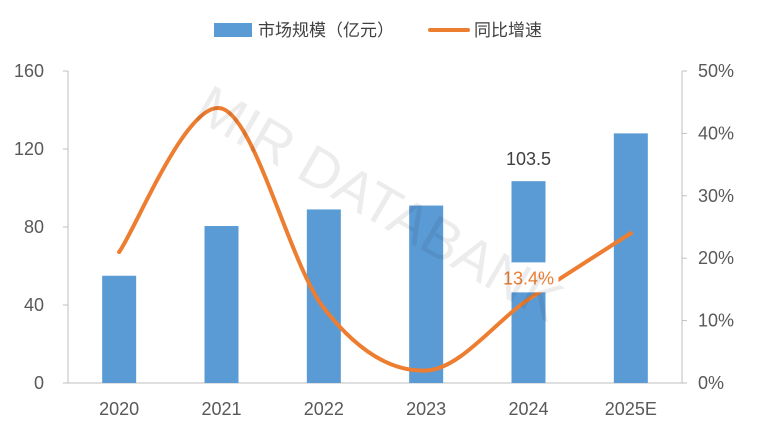 The height and width of the screenshot is (448, 763). What do you see at coordinates (528, 221) in the screenshot?
I see `data-labels: 103.5 13.4%` at bounding box center [528, 221].